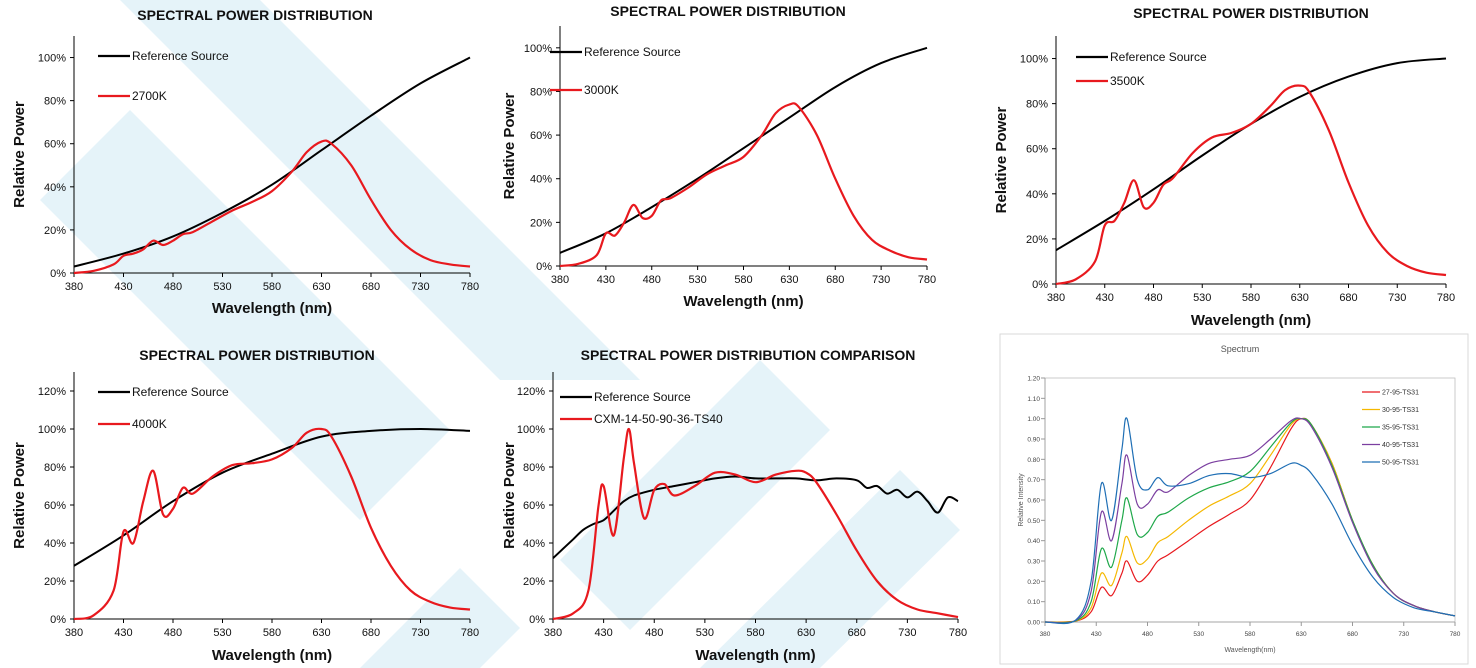 The height and width of the screenshot is (668, 1476). What do you see at coordinates (1240, 349) in the screenshot?
I see `chart-title: Spectrum` at bounding box center [1240, 349].